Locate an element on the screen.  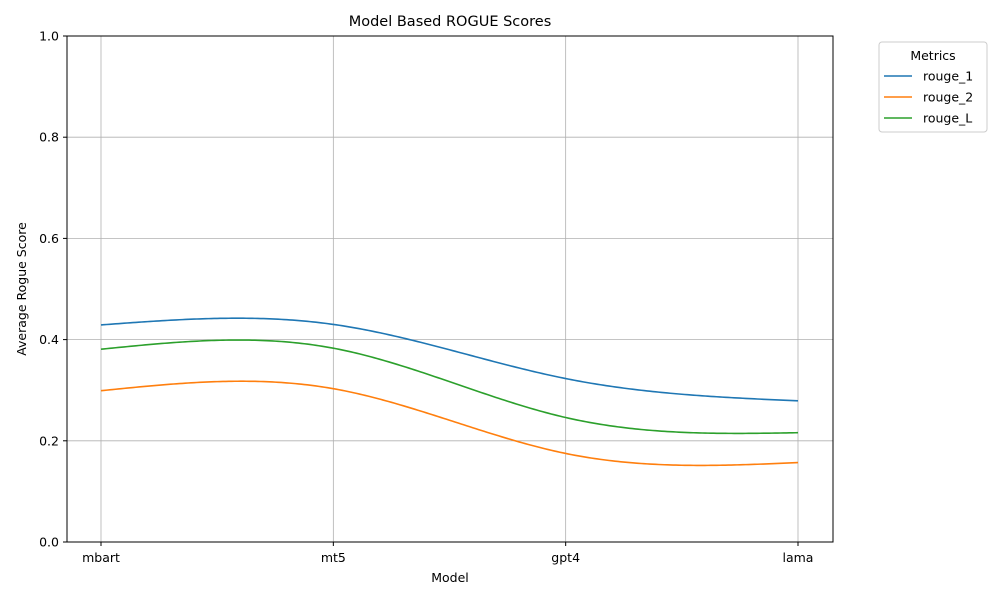
series-line-rouge-L is located at coordinates (449, 387).